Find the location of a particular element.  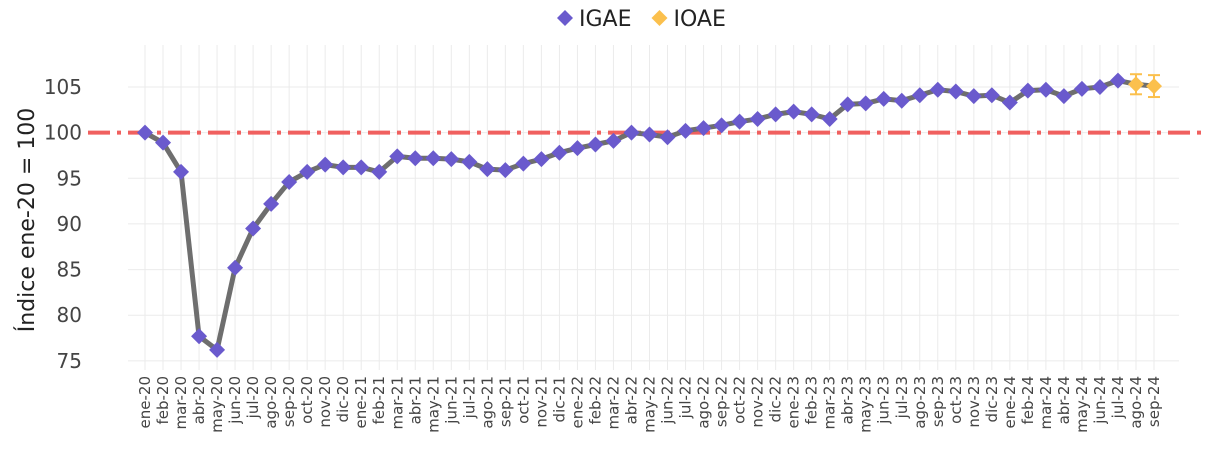

x-tick-label: nov-20 is located at coordinates (325, 402).